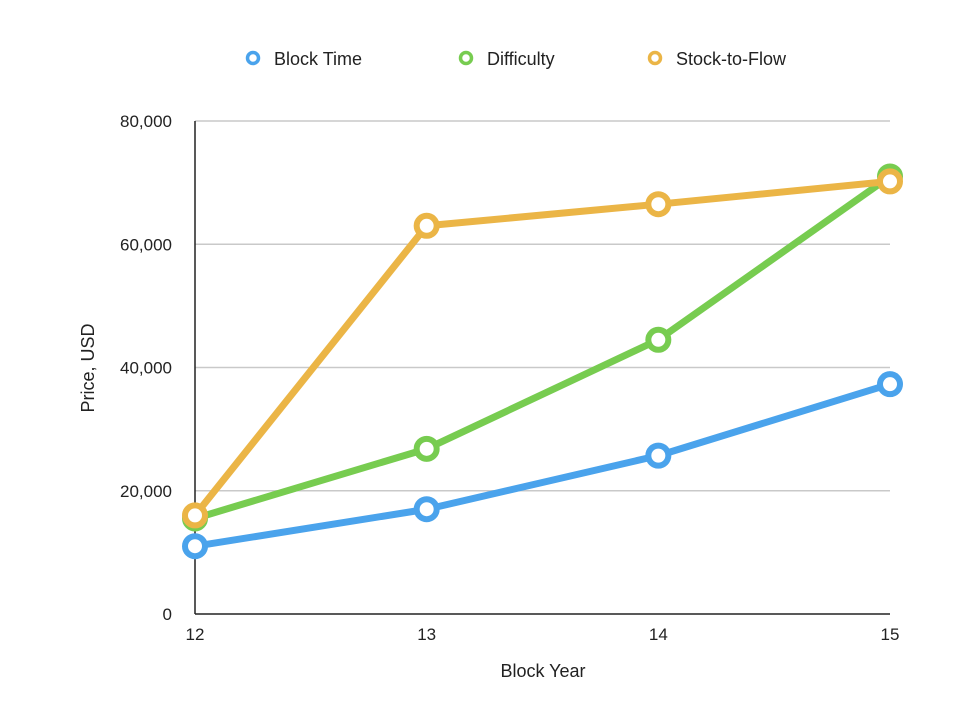  What do you see at coordinates (146, 244) in the screenshot?
I see `y-tick-label: 60,000` at bounding box center [146, 244].